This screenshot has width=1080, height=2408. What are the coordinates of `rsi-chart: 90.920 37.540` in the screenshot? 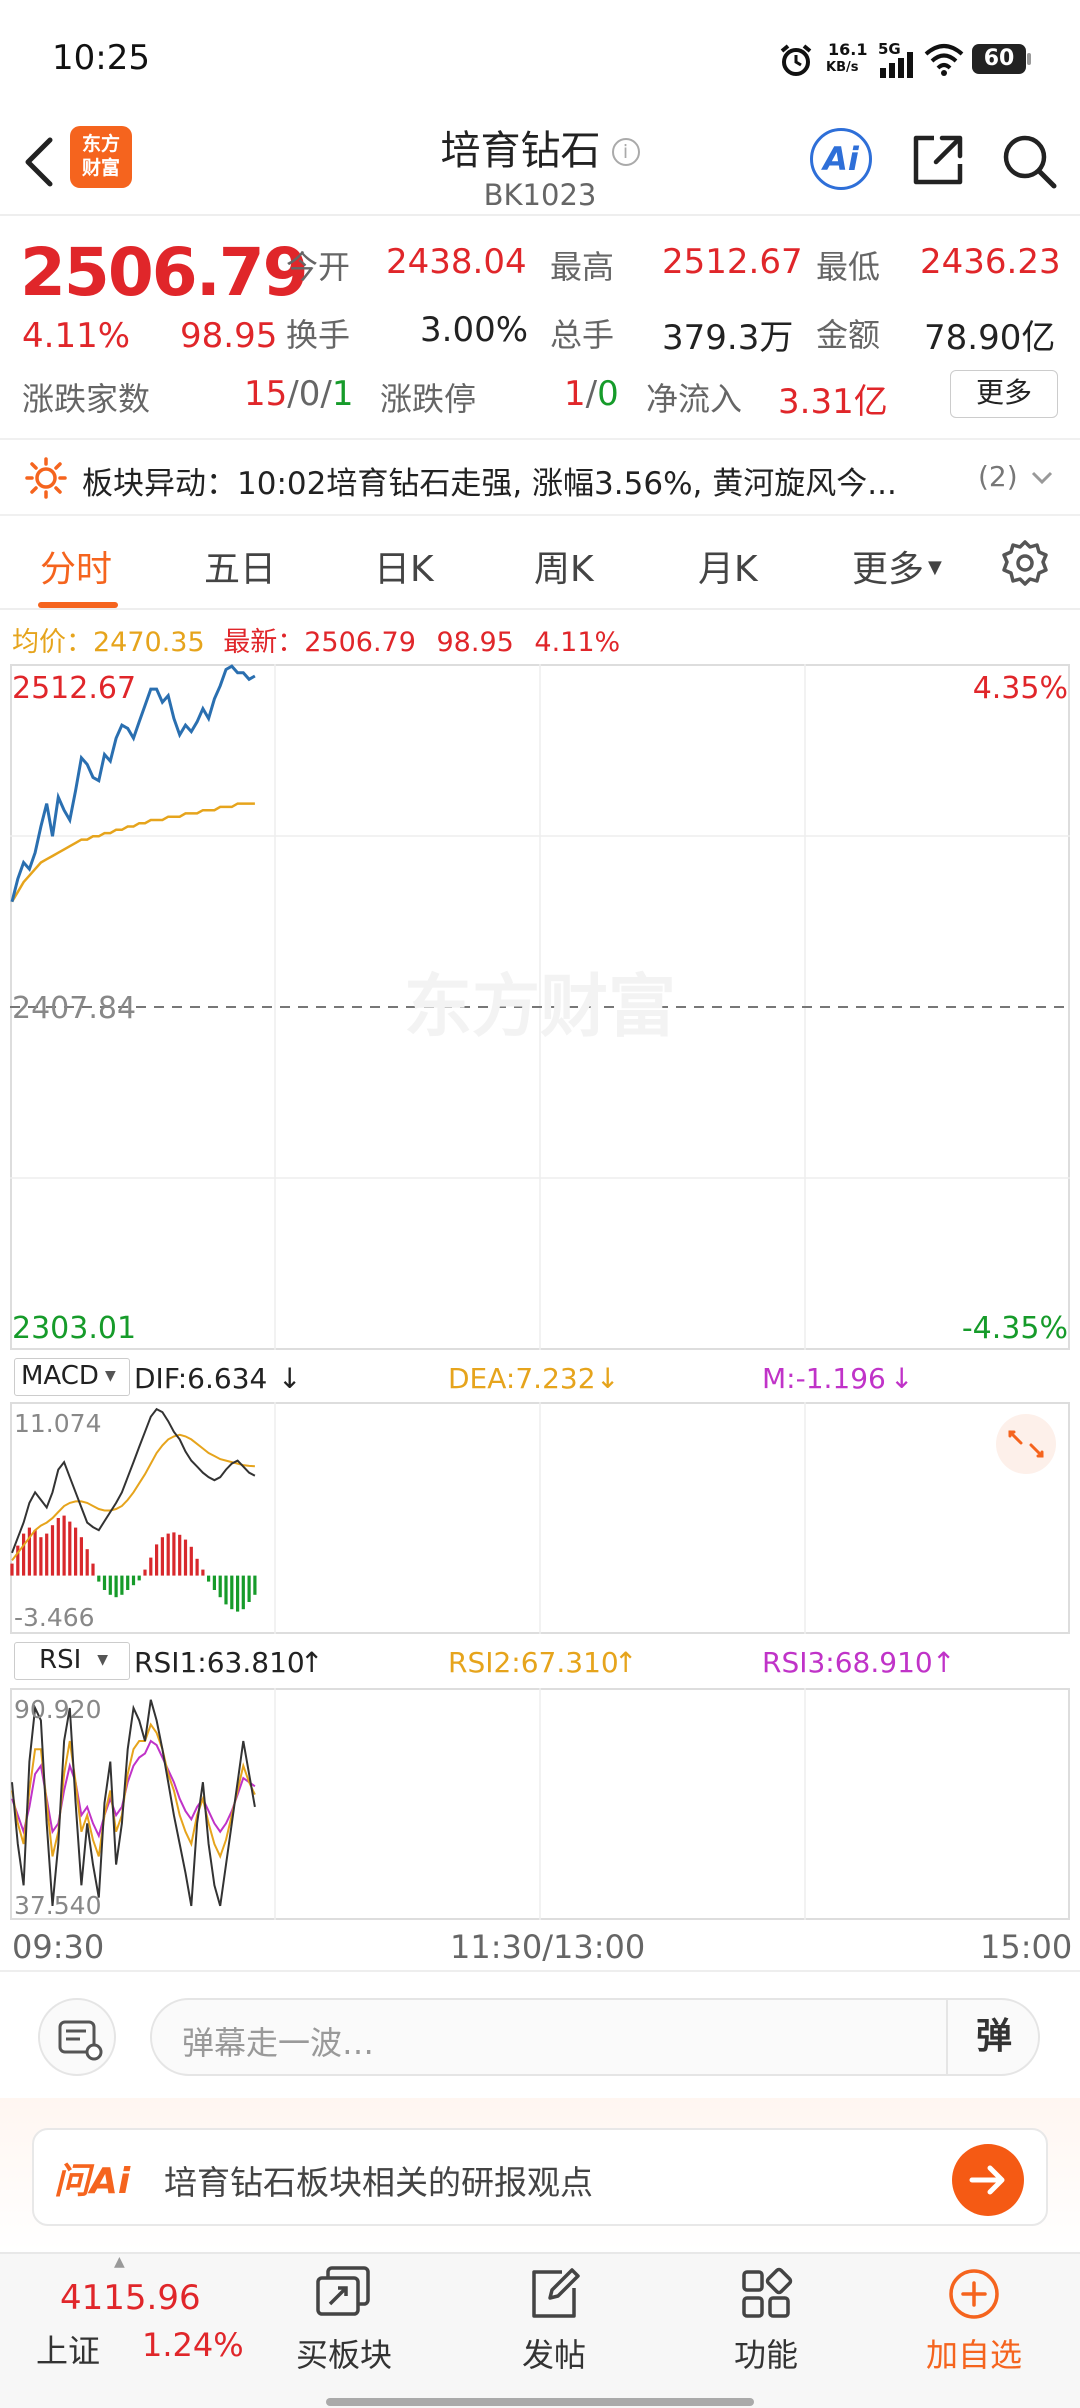 It's located at (540, 1804).